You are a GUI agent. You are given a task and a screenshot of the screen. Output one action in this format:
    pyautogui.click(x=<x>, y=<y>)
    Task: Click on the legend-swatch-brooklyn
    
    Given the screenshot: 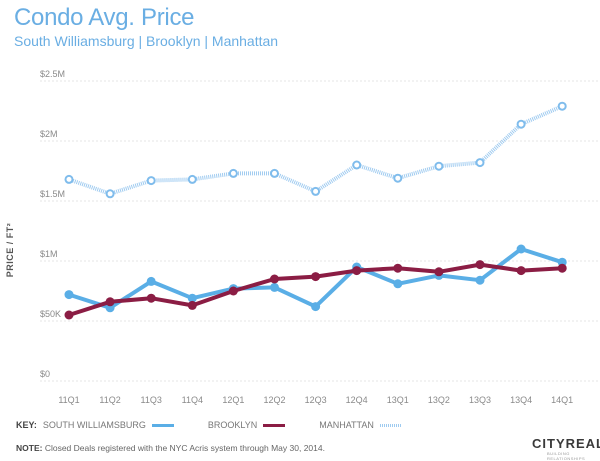 What is the action you would take?
    pyautogui.click(x=274, y=425)
    